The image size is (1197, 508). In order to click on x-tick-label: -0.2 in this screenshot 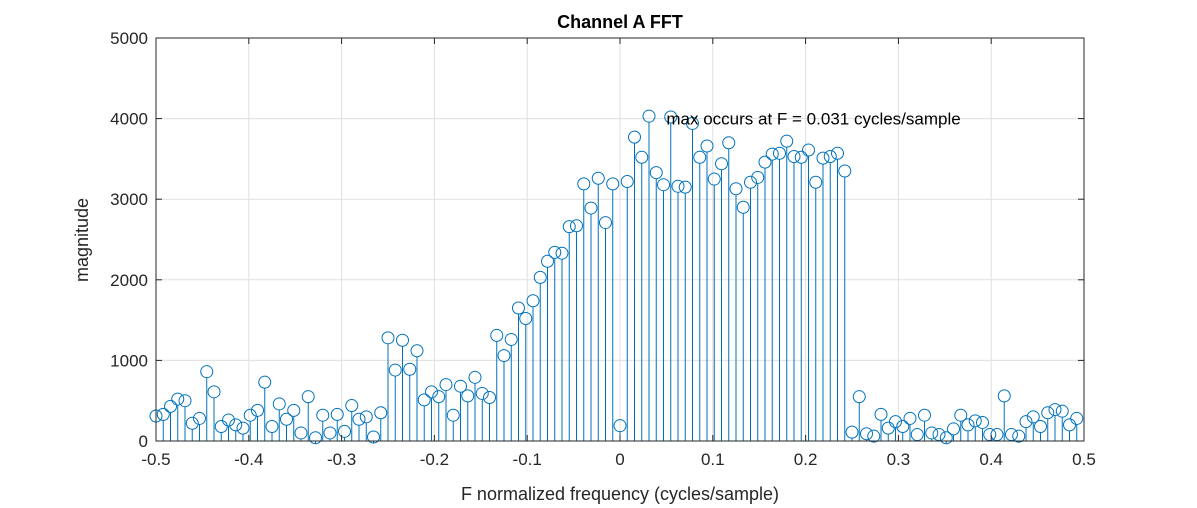, I will do `click(434, 459)`.